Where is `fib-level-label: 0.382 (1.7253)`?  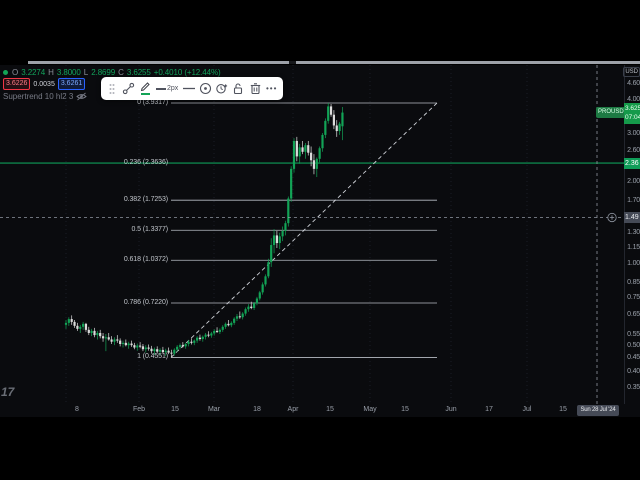 fib-level-label: 0.382 (1.7253) is located at coordinates (145, 200).